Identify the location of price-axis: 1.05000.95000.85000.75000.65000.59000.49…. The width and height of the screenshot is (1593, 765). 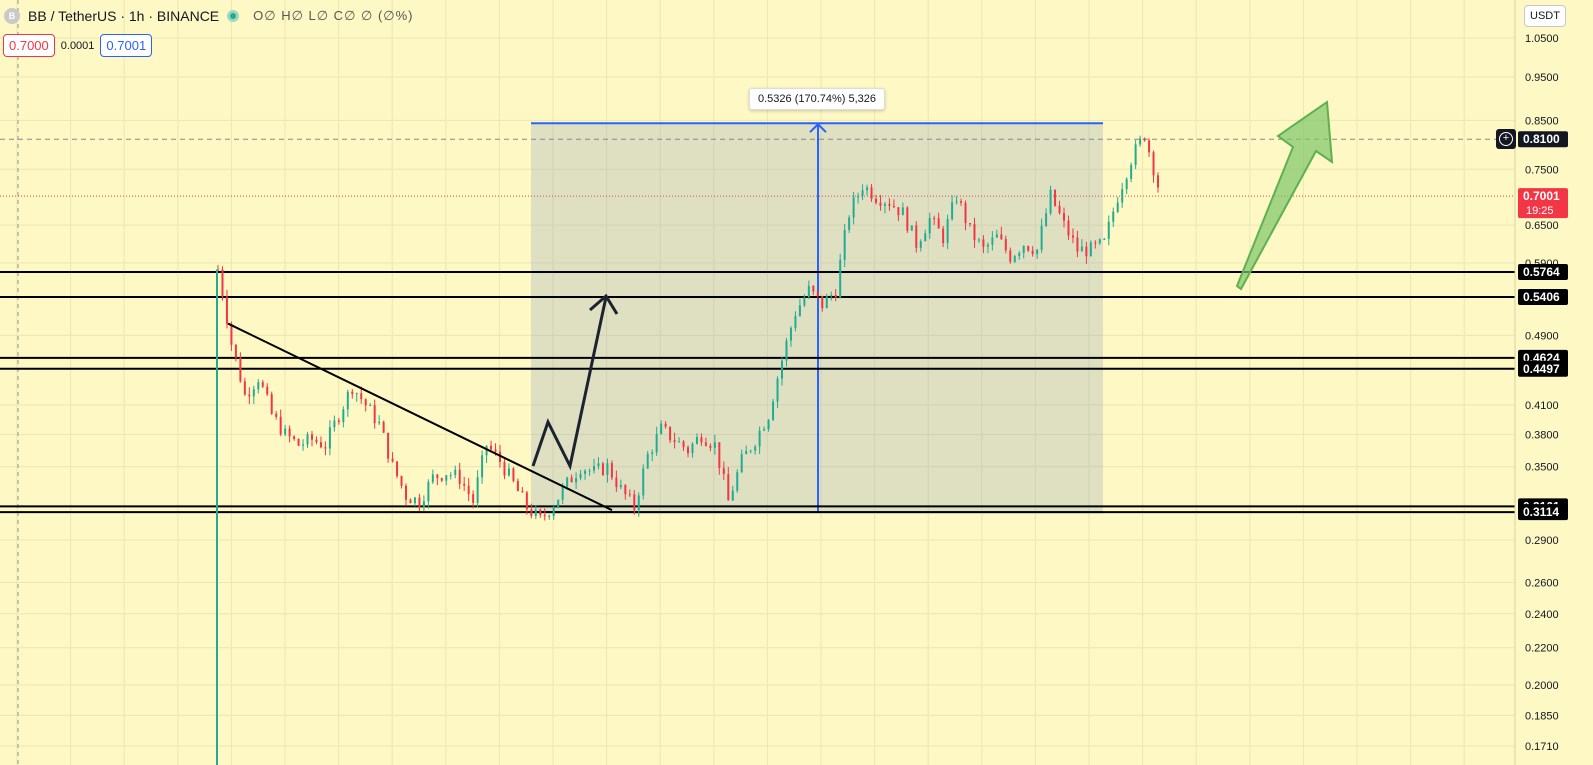
(1553, 382).